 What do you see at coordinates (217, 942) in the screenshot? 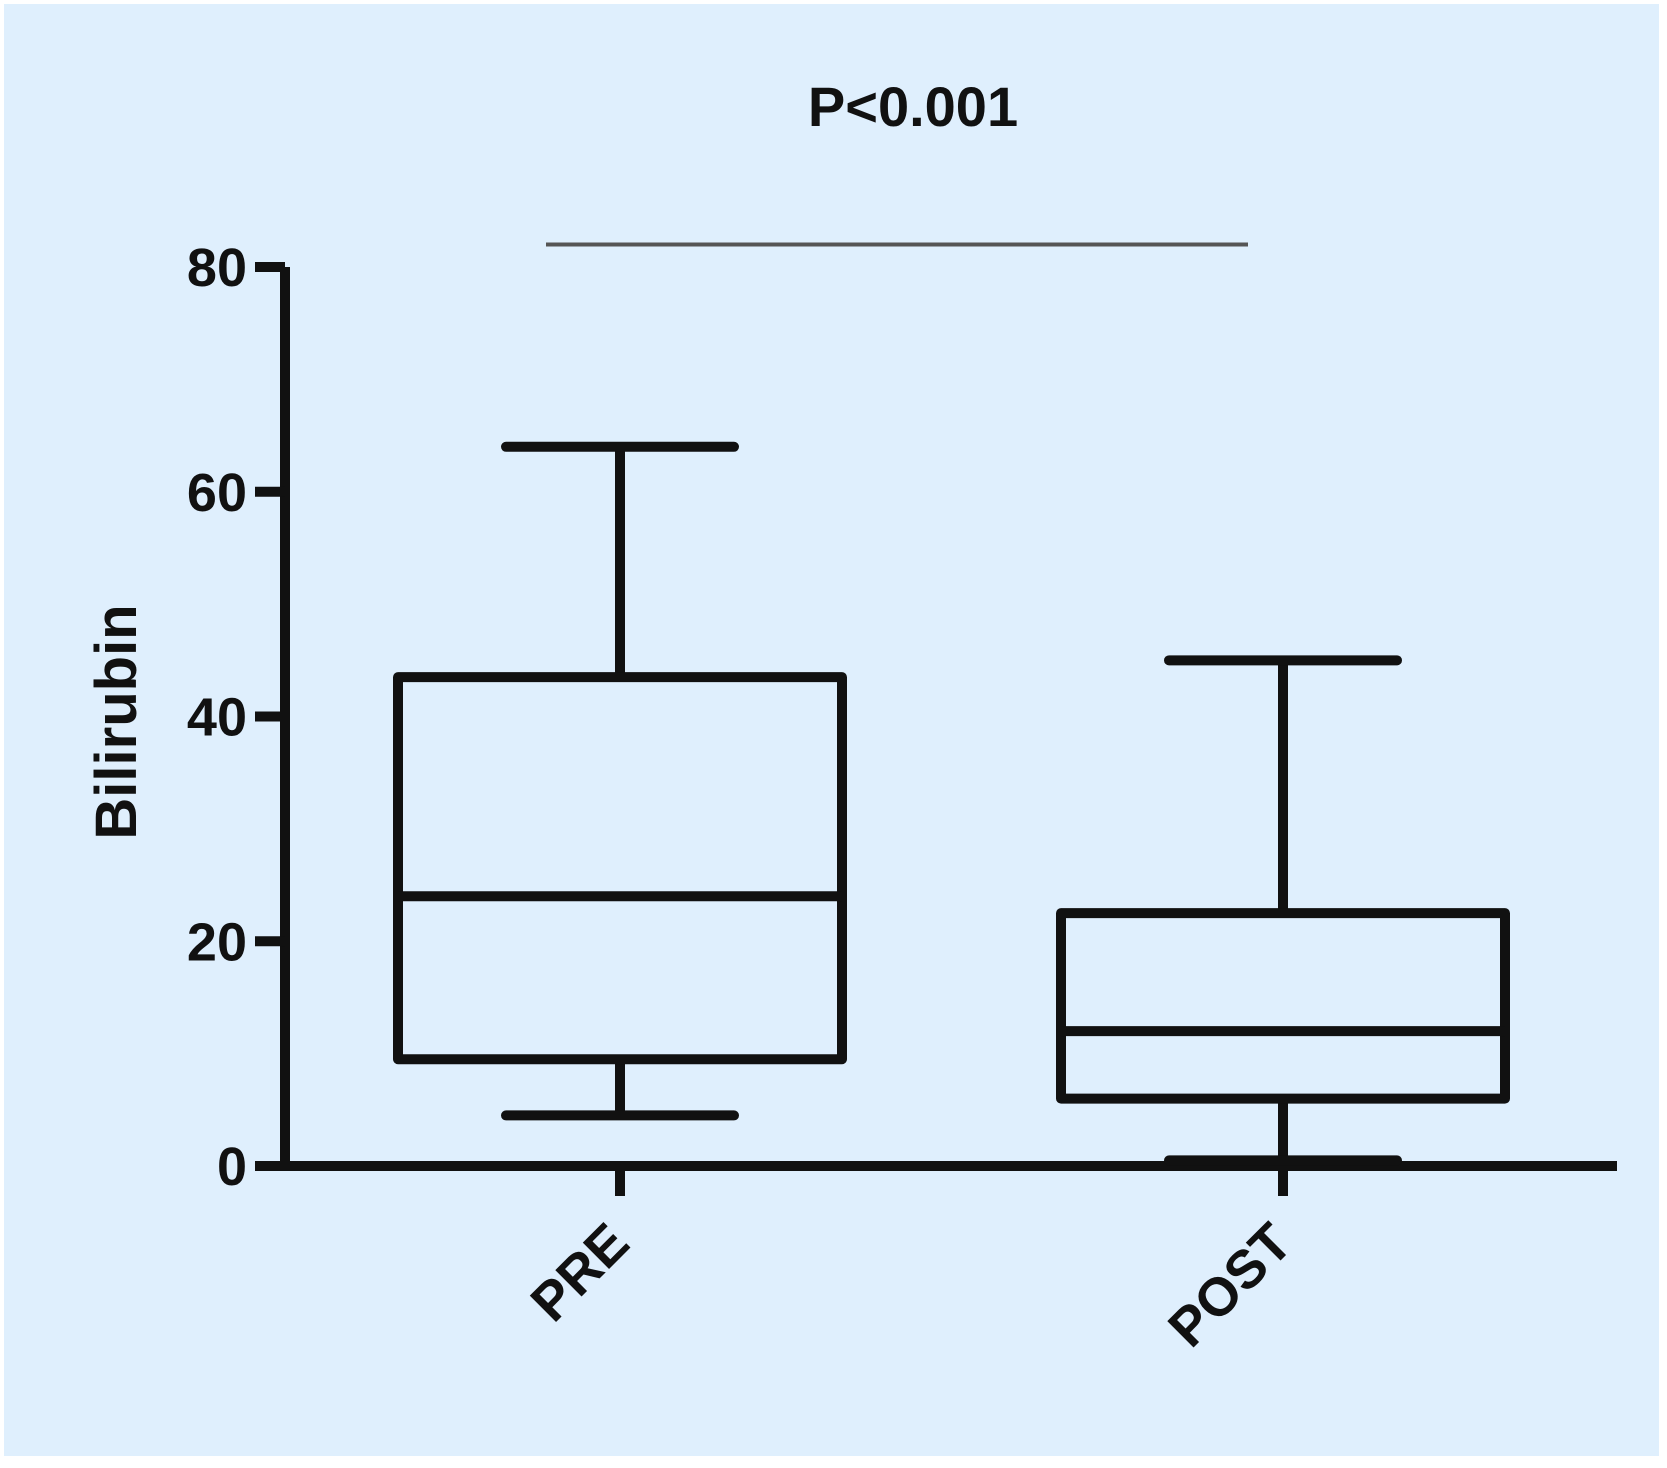
I see `y-tick-label: 20` at bounding box center [217, 942].